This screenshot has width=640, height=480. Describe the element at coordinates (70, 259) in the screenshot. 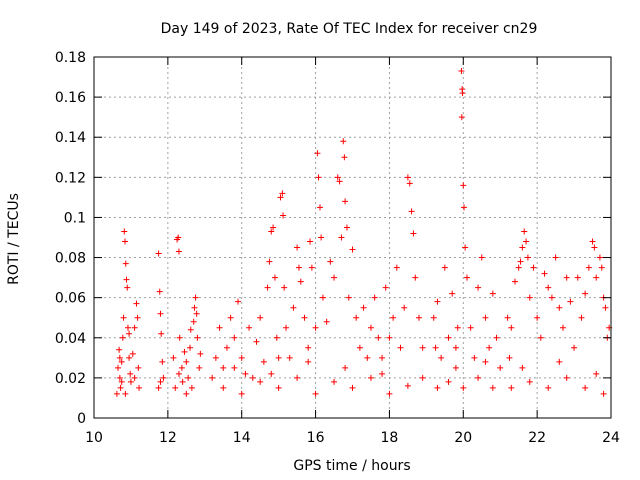

I see `y-tick-label: 0.08` at that location.